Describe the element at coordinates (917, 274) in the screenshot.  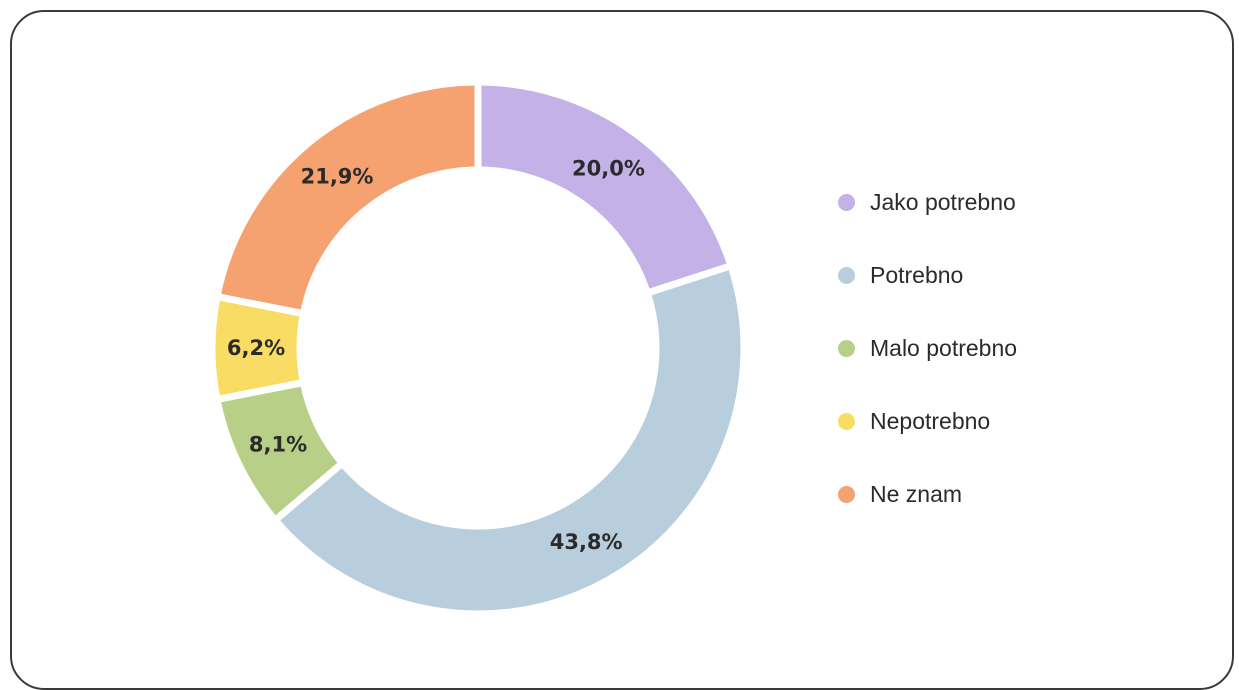
I see `legend-label: Potrebno` at that location.